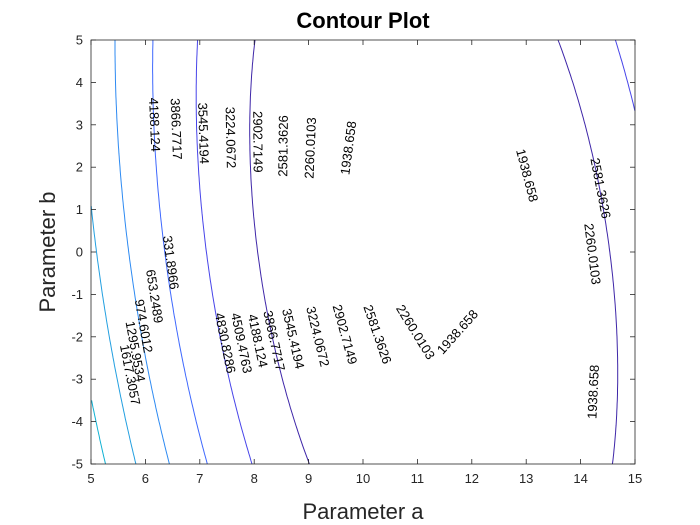 The image size is (700, 525). Describe the element at coordinates (231, 138) in the screenshot. I see `contour-label-4: 3224.0672` at that location.